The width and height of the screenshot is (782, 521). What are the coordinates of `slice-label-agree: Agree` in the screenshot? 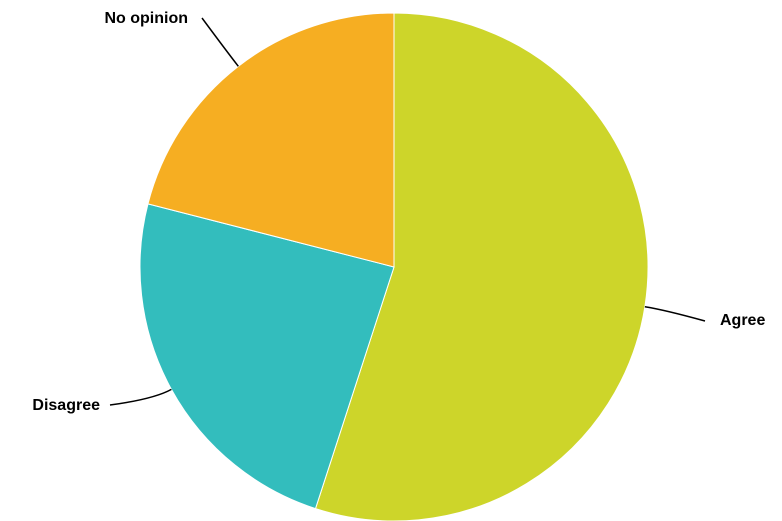 It's located at (742, 320).